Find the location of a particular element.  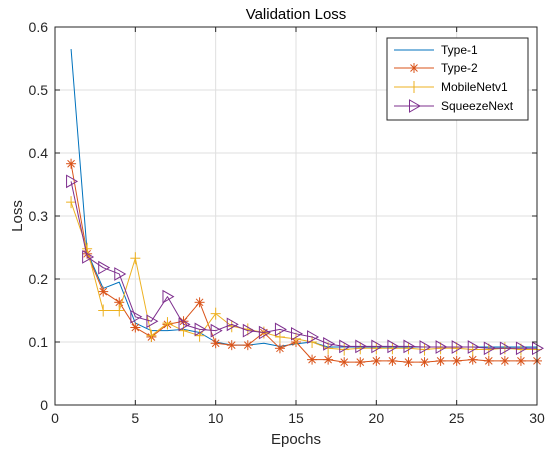

legend-entry-type-1: Type-1 is located at coordinates (436, 50).